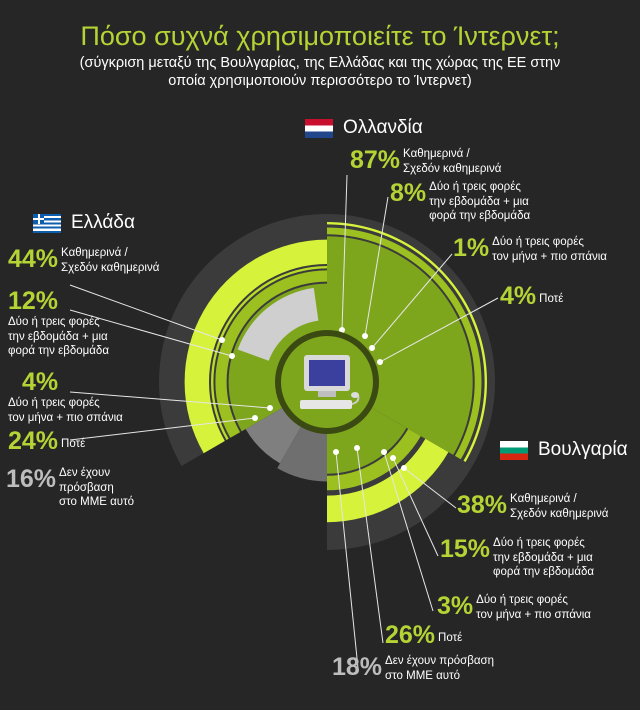  I want to click on greece-flag-icon, so click(47, 223).